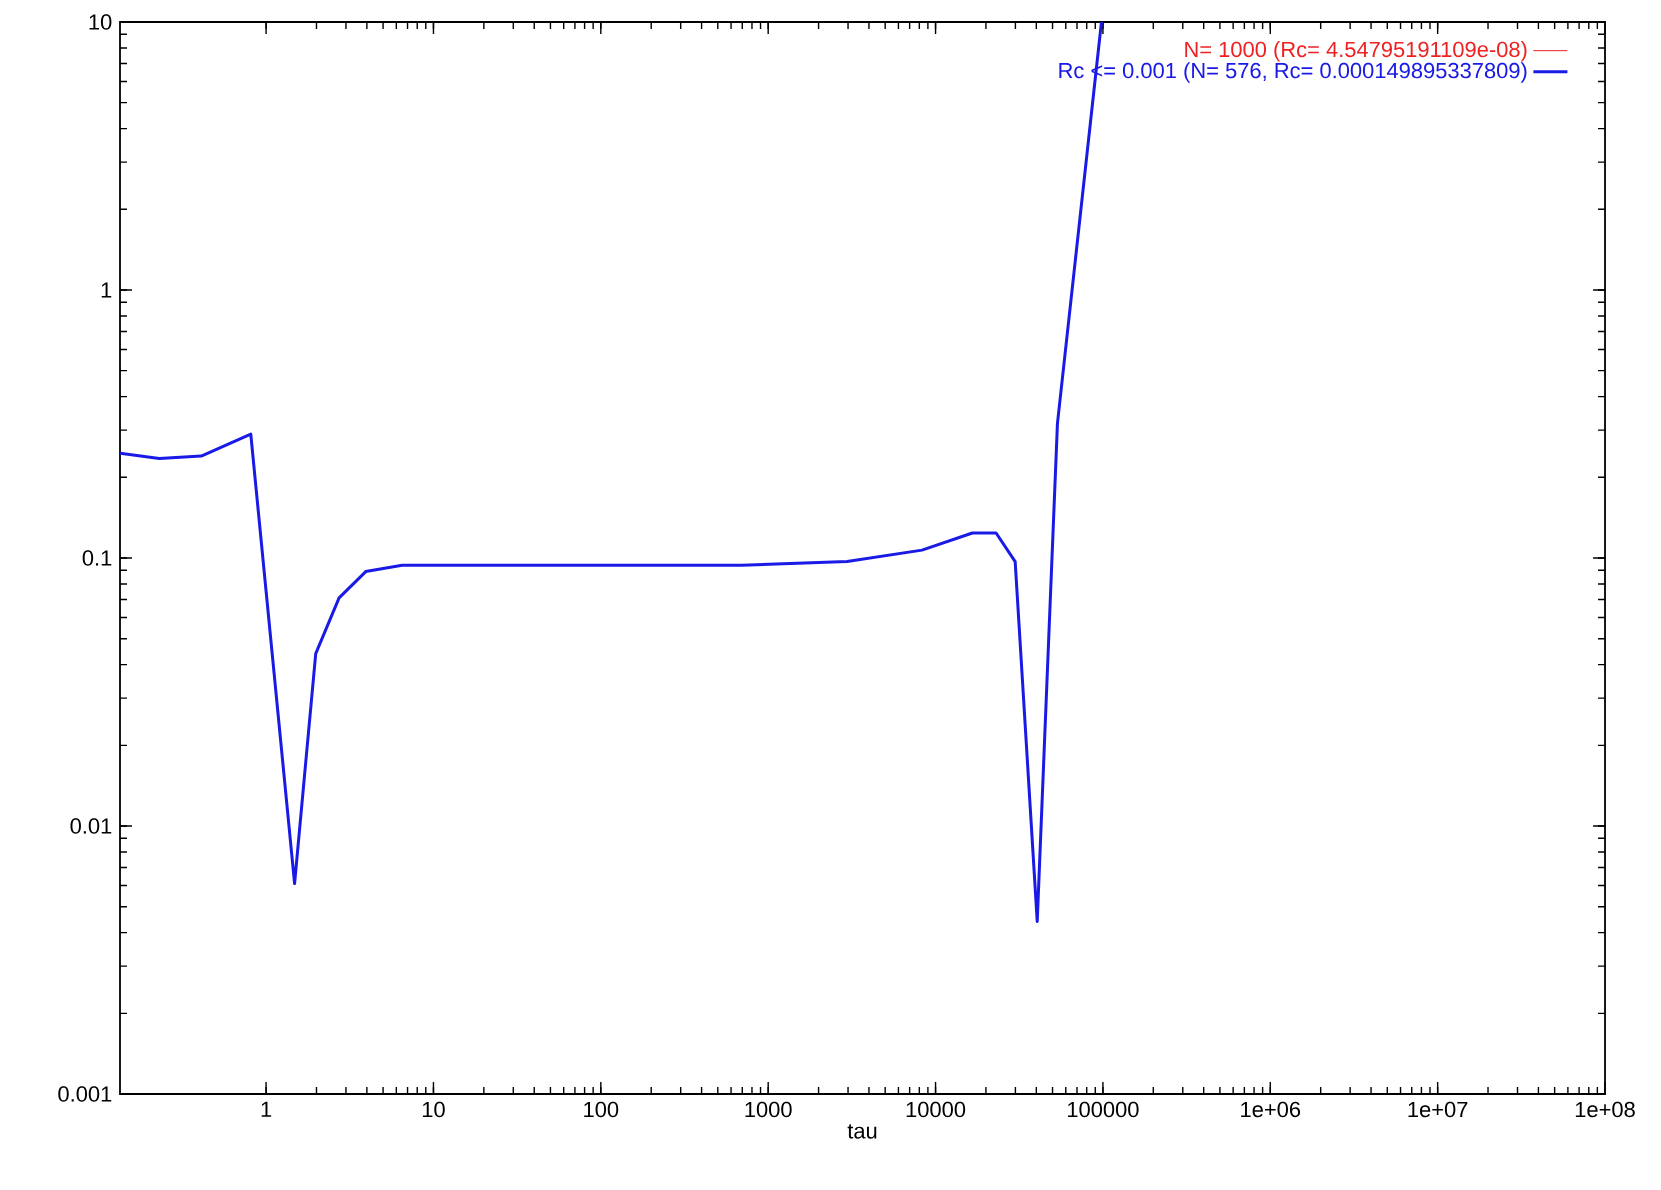 The width and height of the screenshot is (1661, 1190). Describe the element at coordinates (601, 1109) in the screenshot. I see `x-tick-label: 100` at that location.